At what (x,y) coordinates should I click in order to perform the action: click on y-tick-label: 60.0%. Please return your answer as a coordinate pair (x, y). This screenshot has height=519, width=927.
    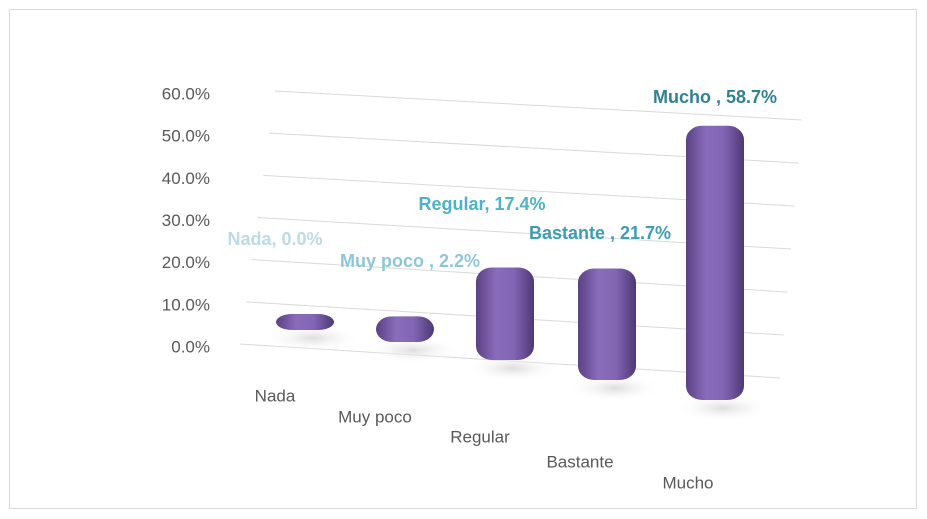
    Looking at the image, I should click on (186, 93).